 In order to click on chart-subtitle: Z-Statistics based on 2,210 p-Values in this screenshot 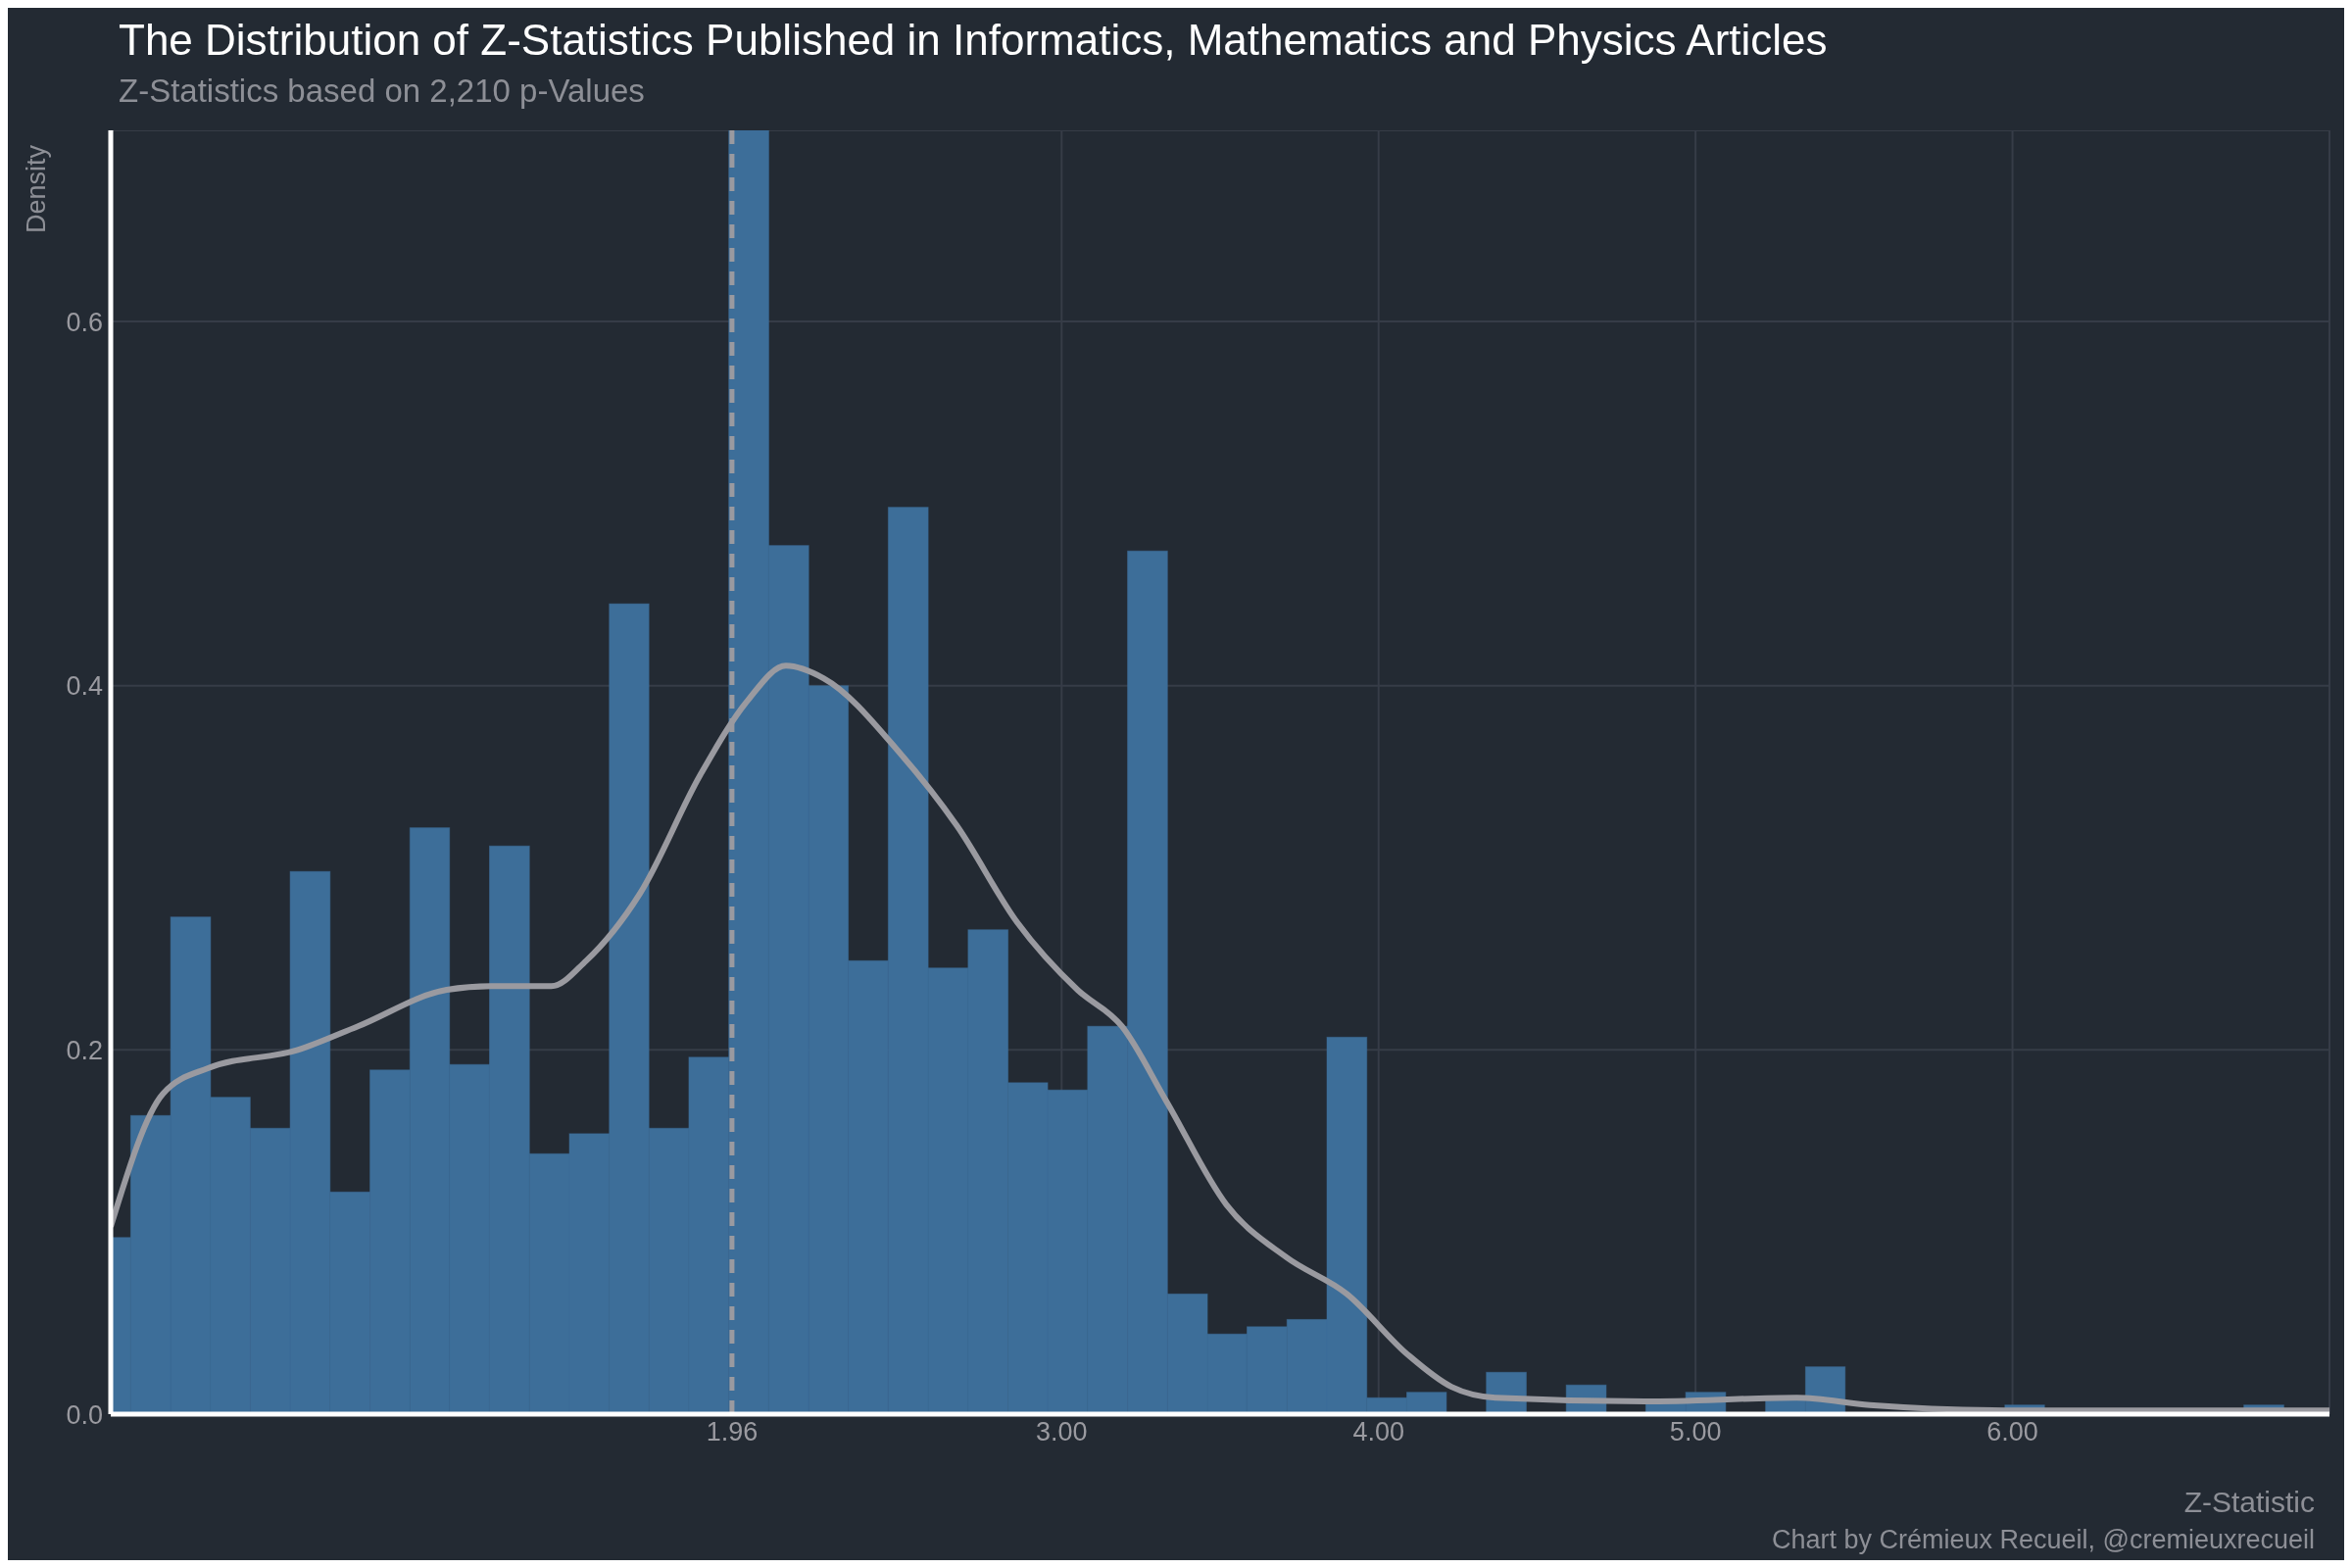, I will do `click(382, 91)`.